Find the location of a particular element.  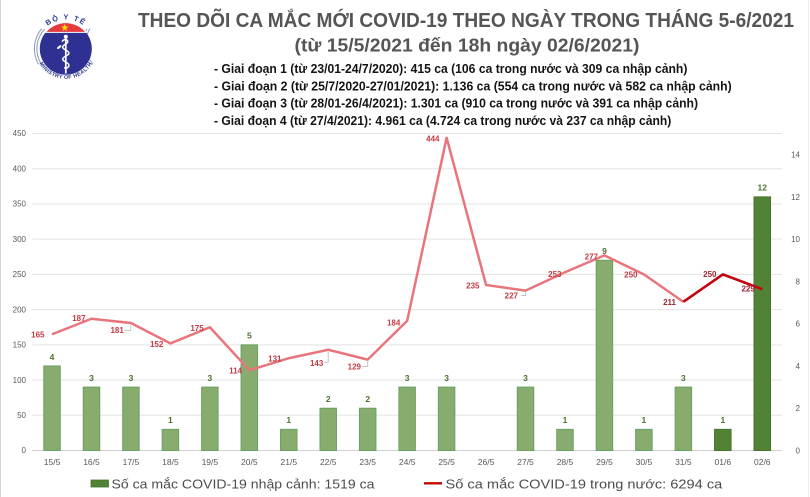

svg-text: 187 is located at coordinates (79, 318).